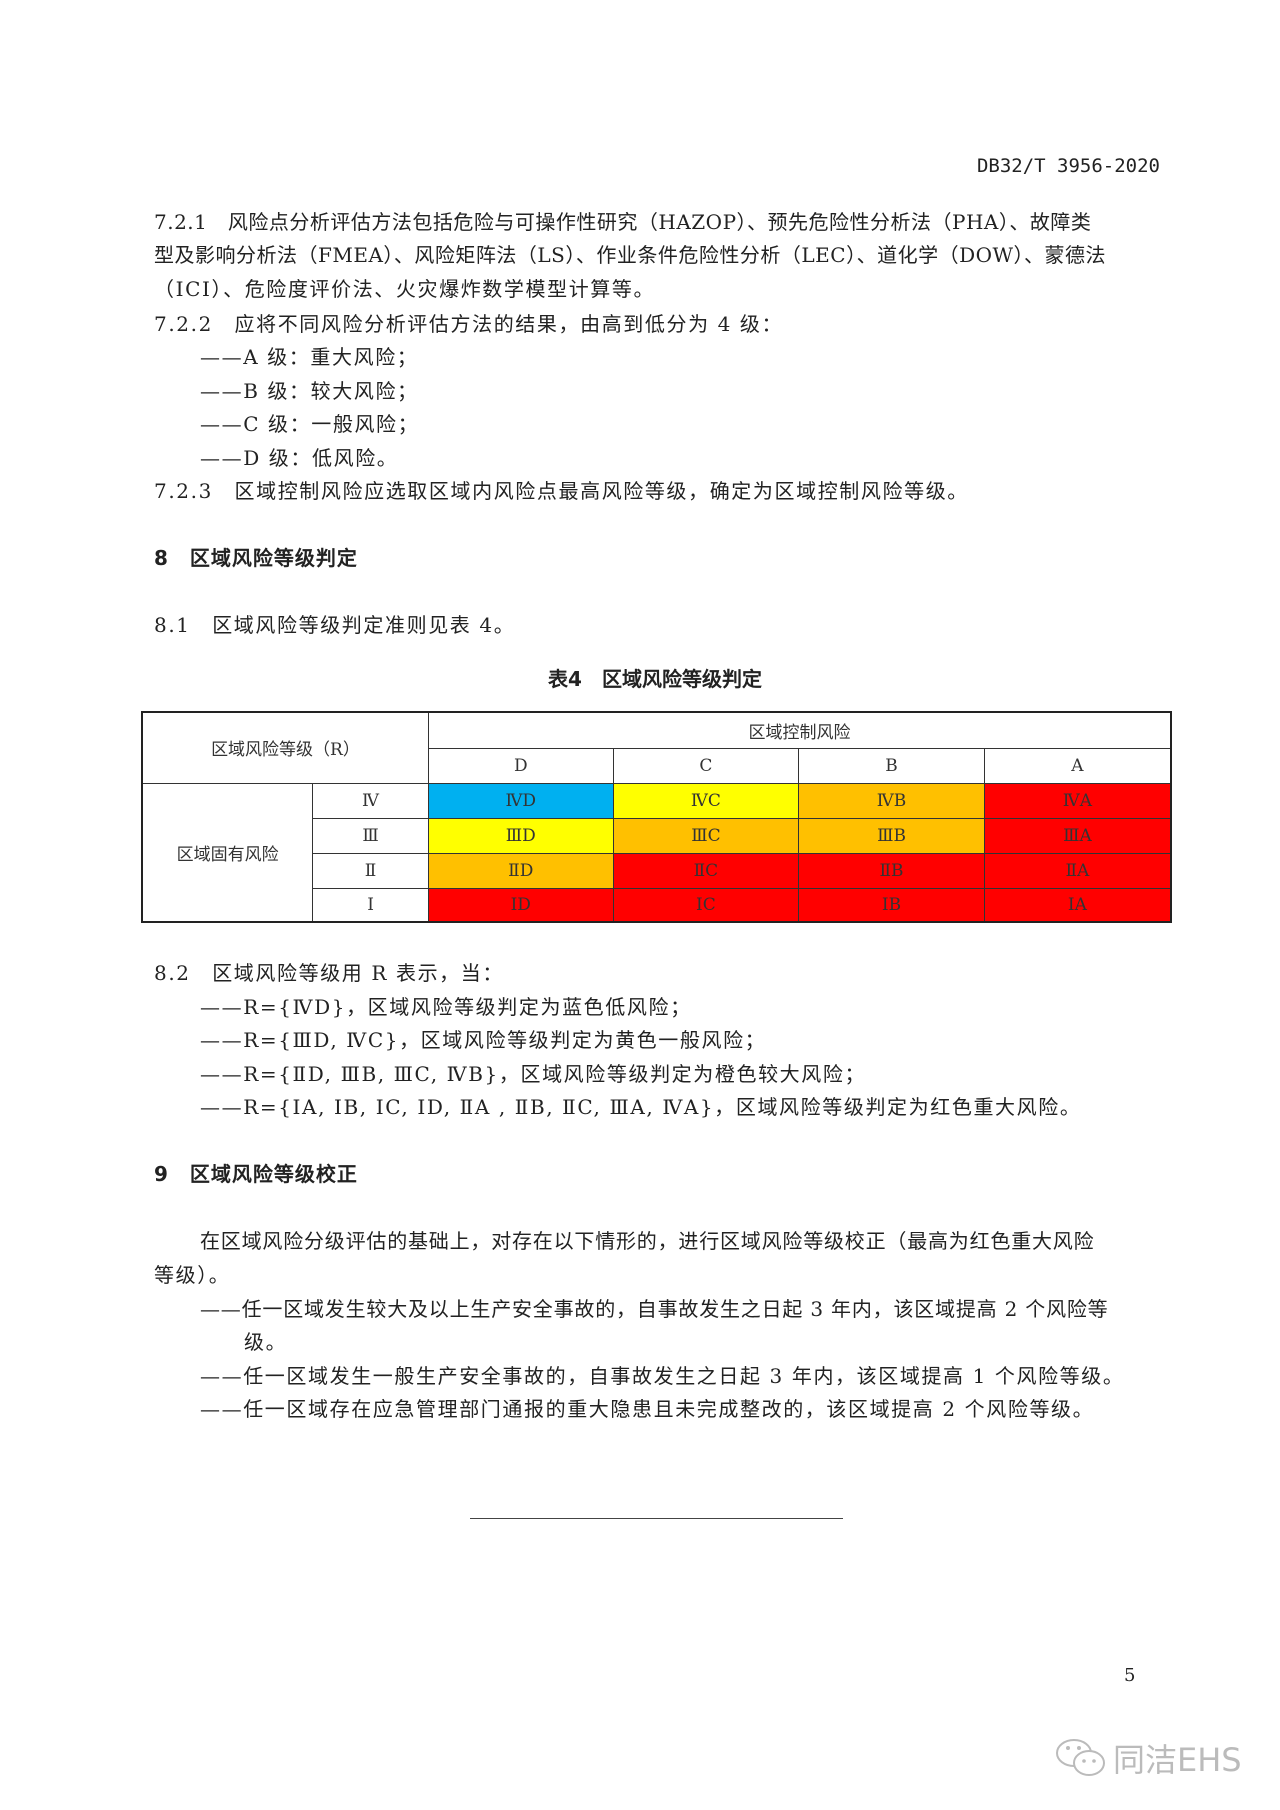 This screenshot has width=1280, height=1810. What do you see at coordinates (706, 870) in the screenshot?
I see `risk-cell: ⅡC` at bounding box center [706, 870].